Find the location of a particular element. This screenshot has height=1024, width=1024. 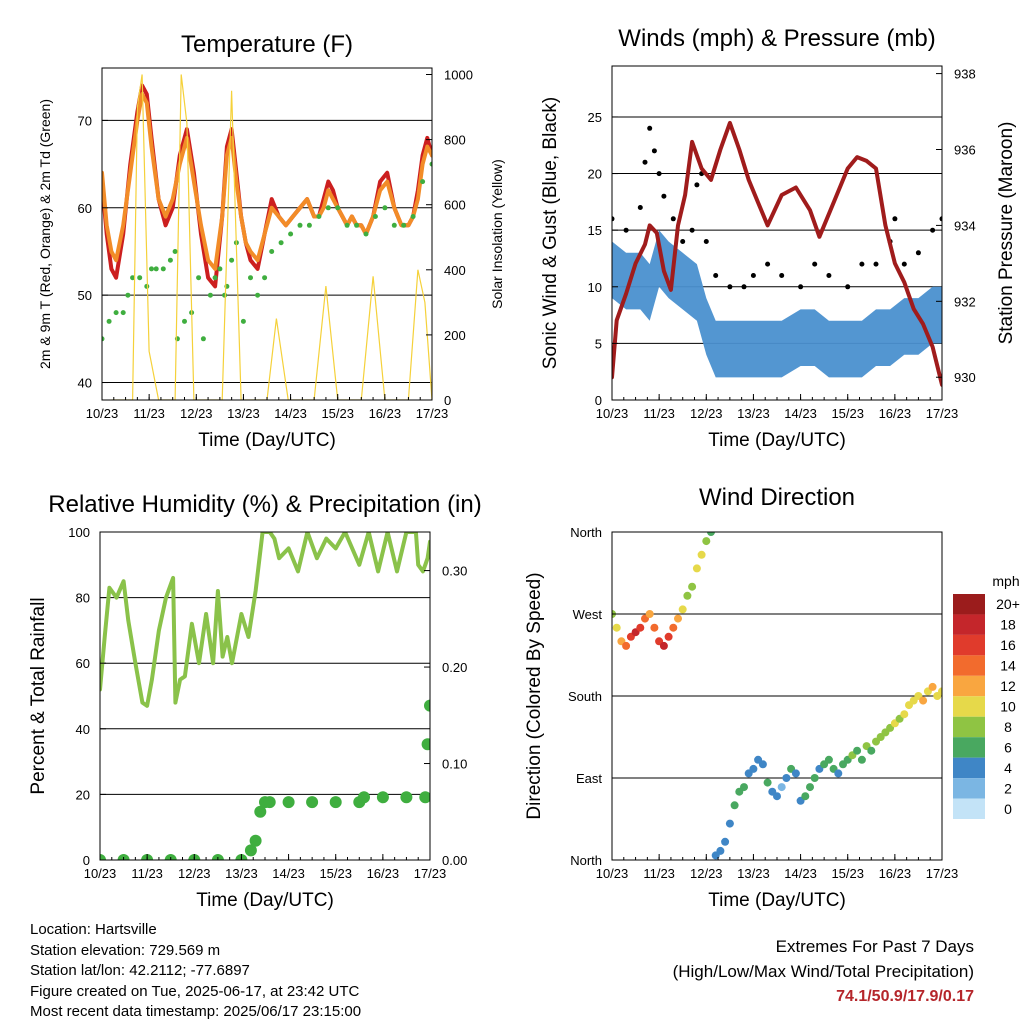

chart-title: Winds (mph) & Pressure (mb) is located at coordinates (776, 38).